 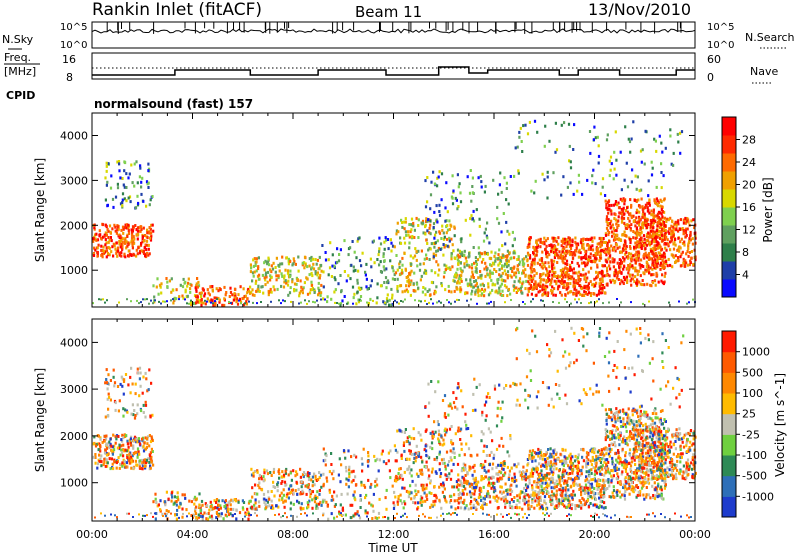 What do you see at coordinates (720, 45) in the screenshot?
I see `nsearch-tick-bottom: 10^0` at bounding box center [720, 45].